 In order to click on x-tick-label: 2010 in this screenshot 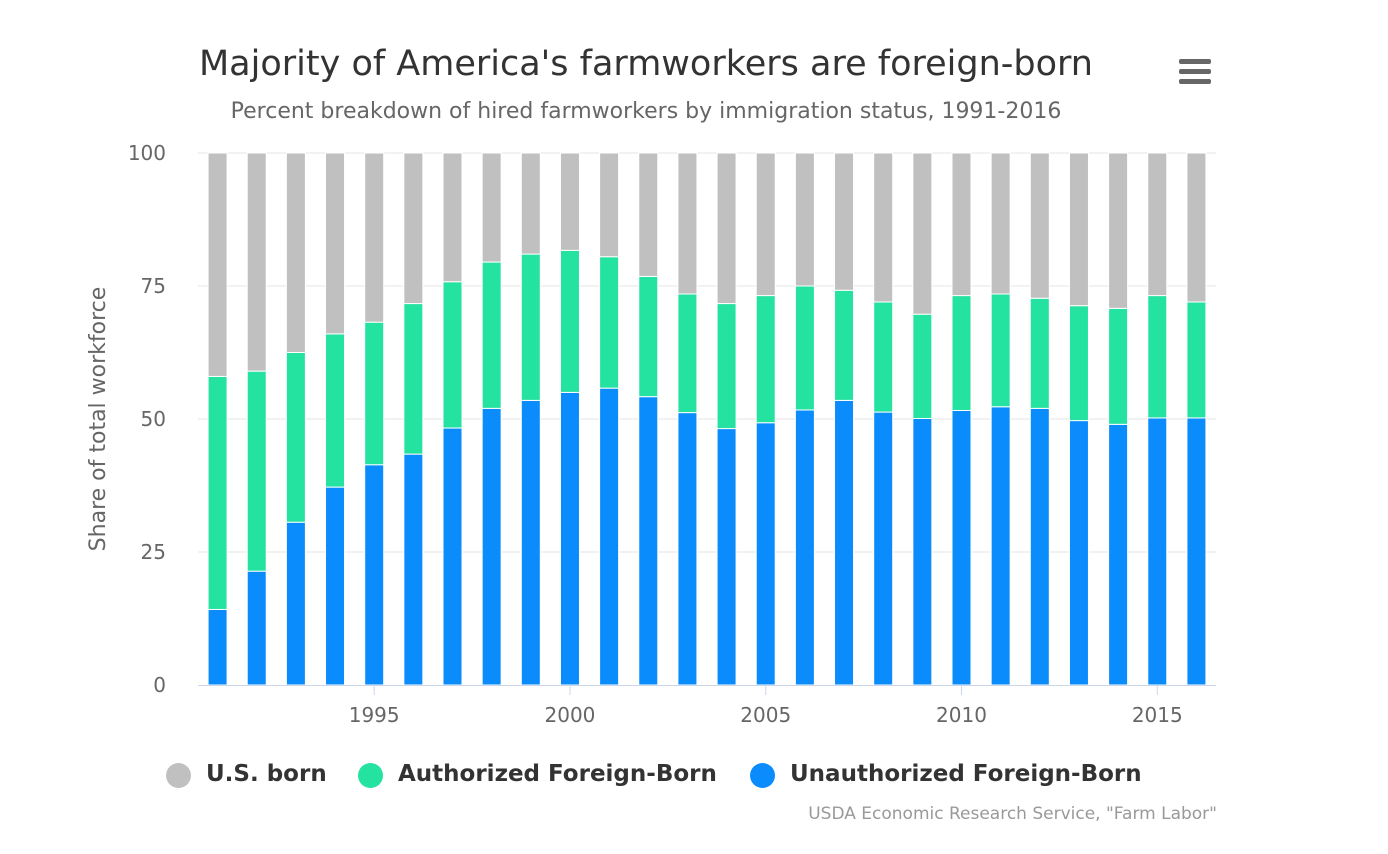, I will do `click(961, 715)`.